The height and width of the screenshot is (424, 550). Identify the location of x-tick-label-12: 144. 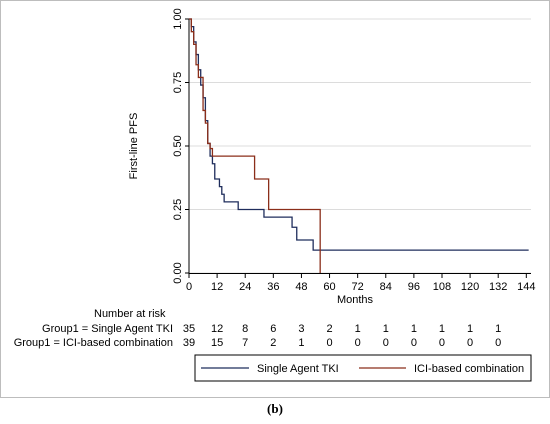
(526, 287).